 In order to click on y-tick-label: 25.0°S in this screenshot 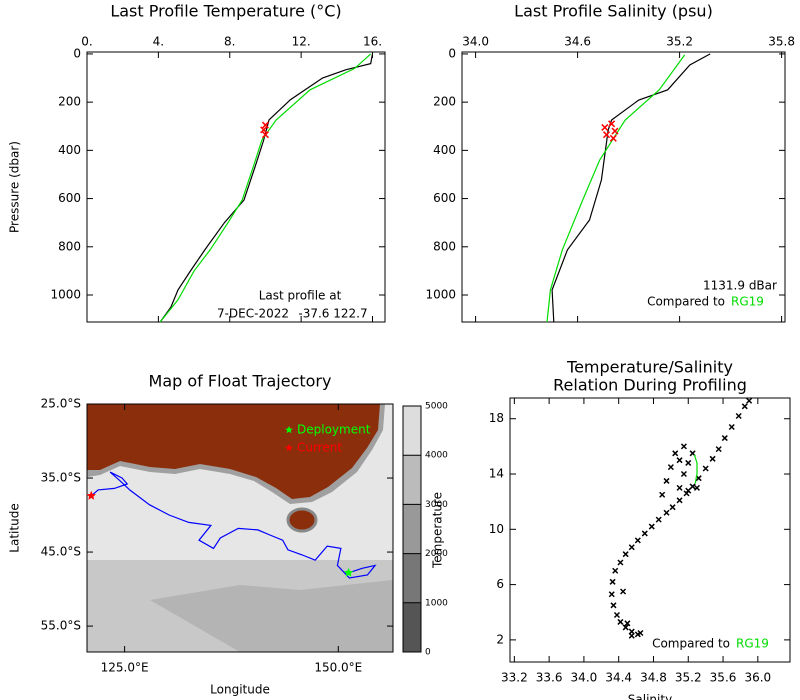, I will do `click(61, 404)`.